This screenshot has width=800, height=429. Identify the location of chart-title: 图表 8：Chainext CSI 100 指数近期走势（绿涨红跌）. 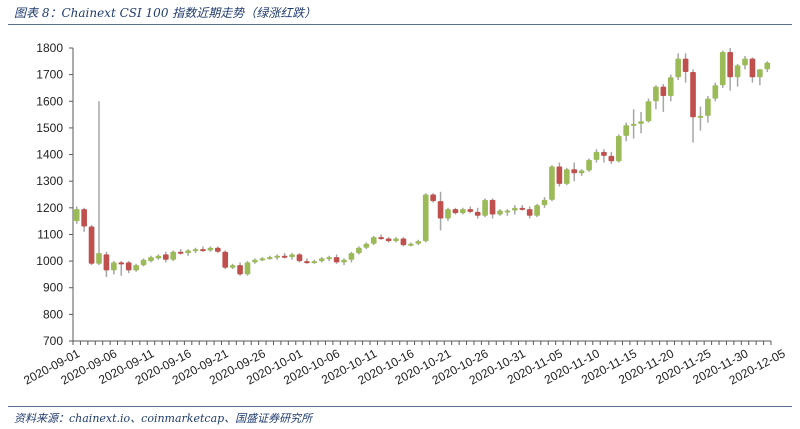
(165, 13).